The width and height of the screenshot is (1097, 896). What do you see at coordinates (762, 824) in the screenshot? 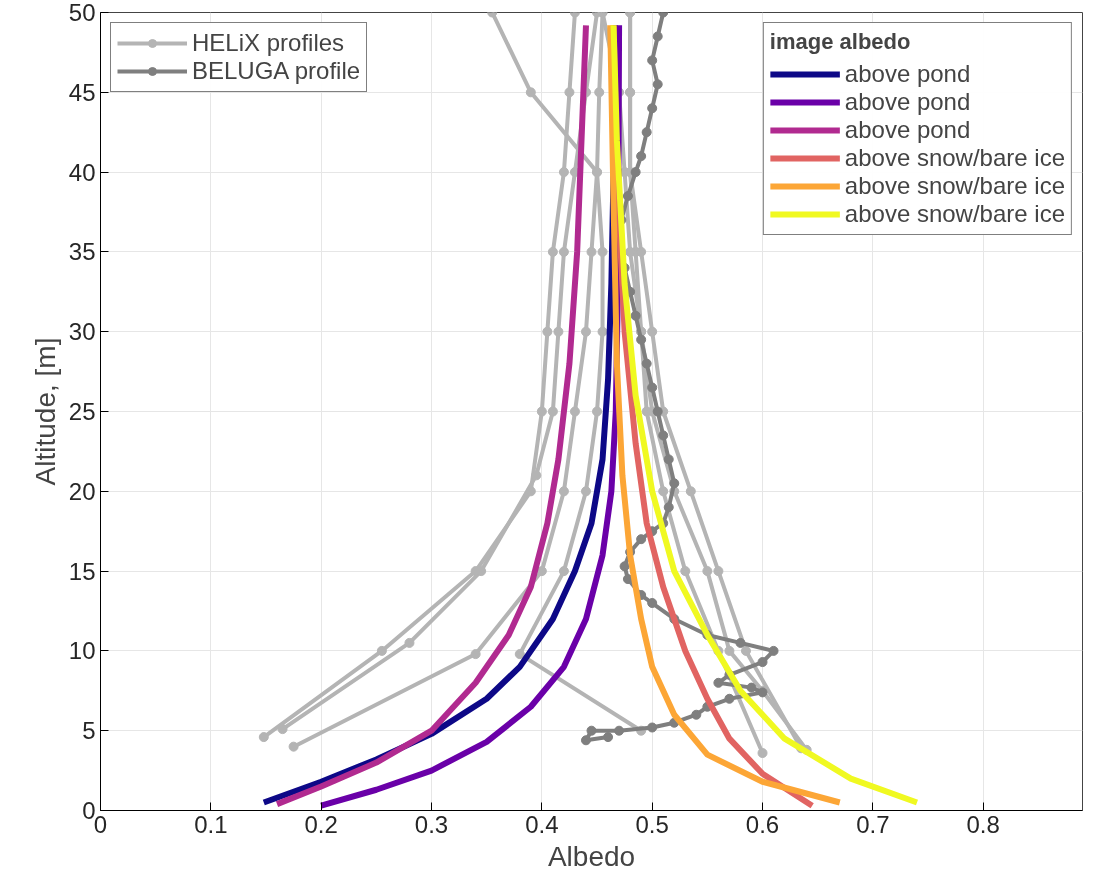
I see `x-tick-label: 0.6` at bounding box center [762, 824].